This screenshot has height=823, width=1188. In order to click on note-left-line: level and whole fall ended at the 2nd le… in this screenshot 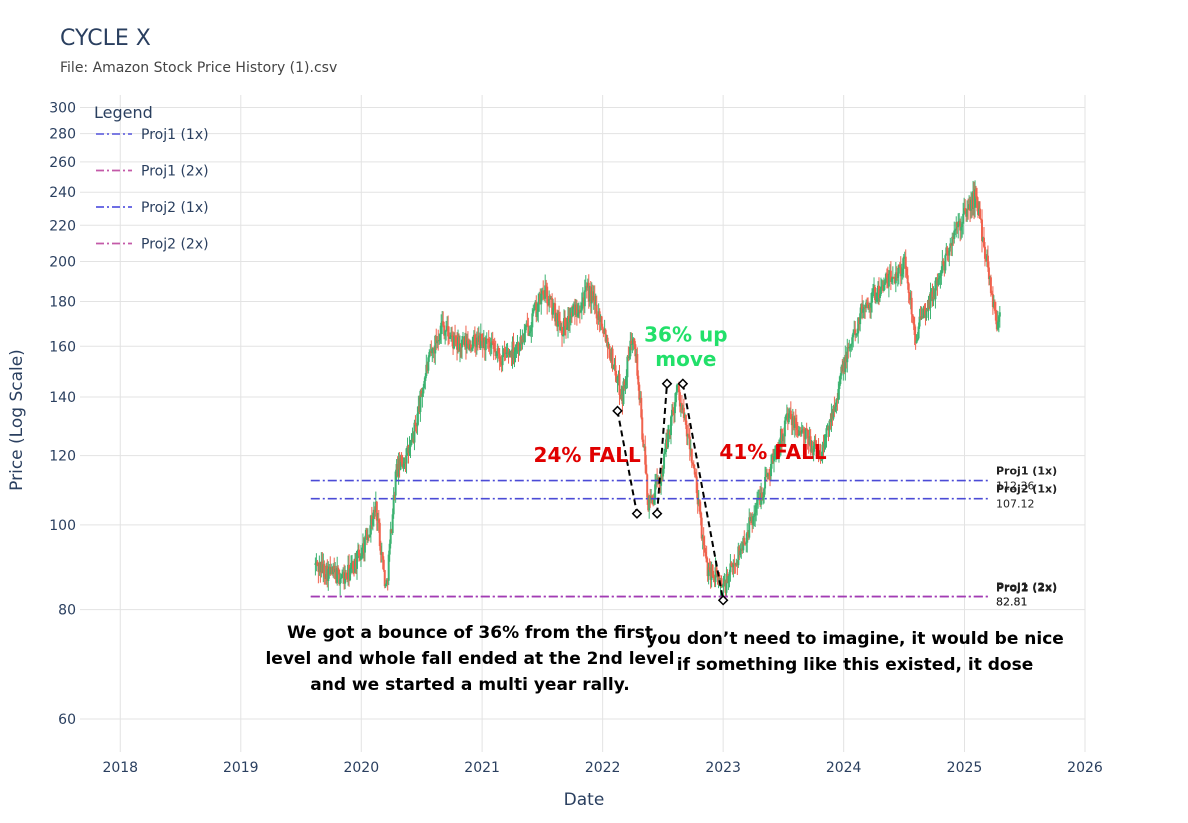, I will do `click(469, 659)`.